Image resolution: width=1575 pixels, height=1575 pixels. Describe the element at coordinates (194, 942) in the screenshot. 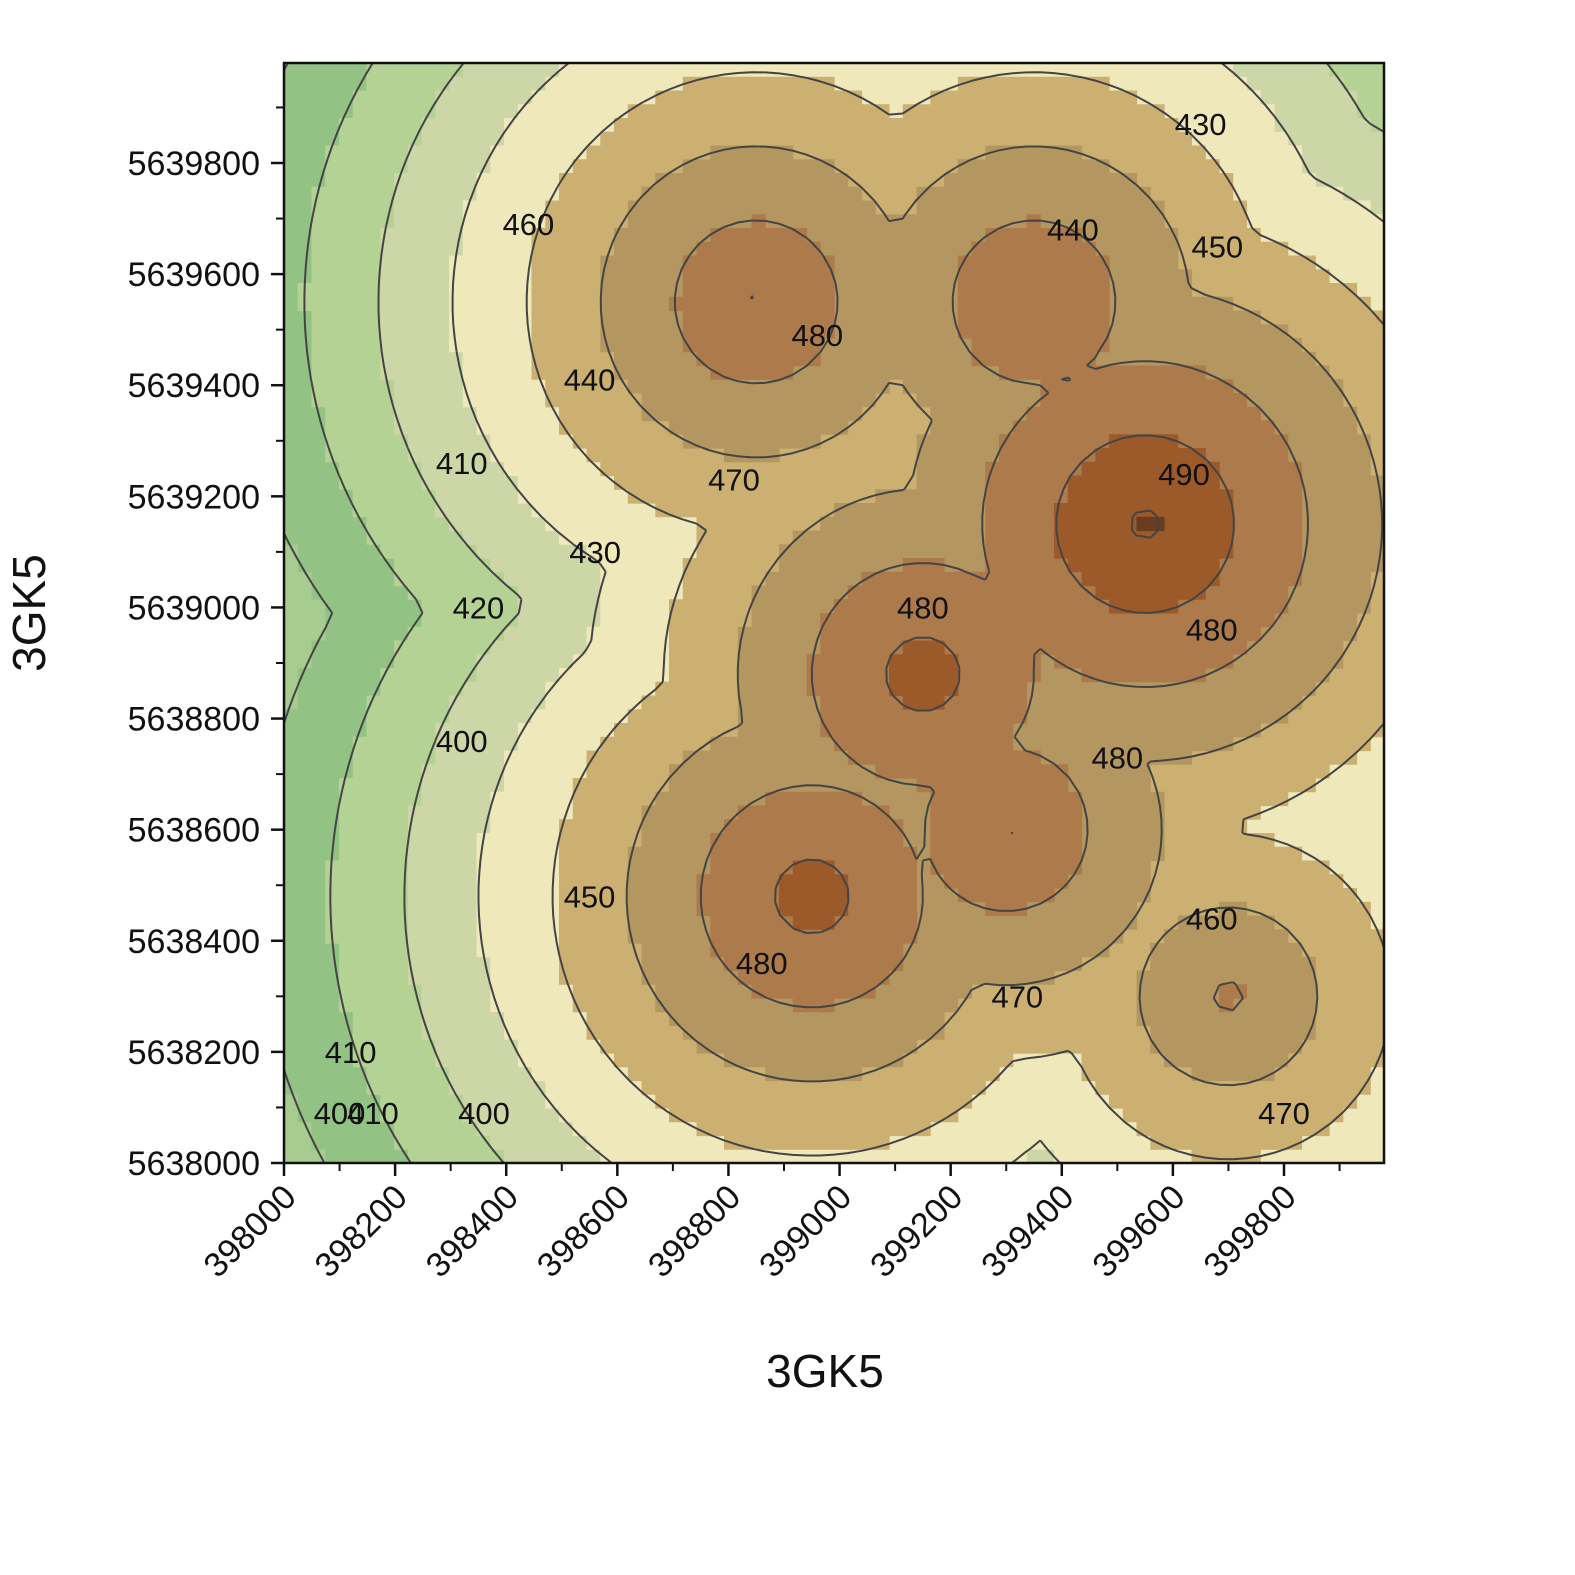

I see `y-tick-label: 5638400` at that location.